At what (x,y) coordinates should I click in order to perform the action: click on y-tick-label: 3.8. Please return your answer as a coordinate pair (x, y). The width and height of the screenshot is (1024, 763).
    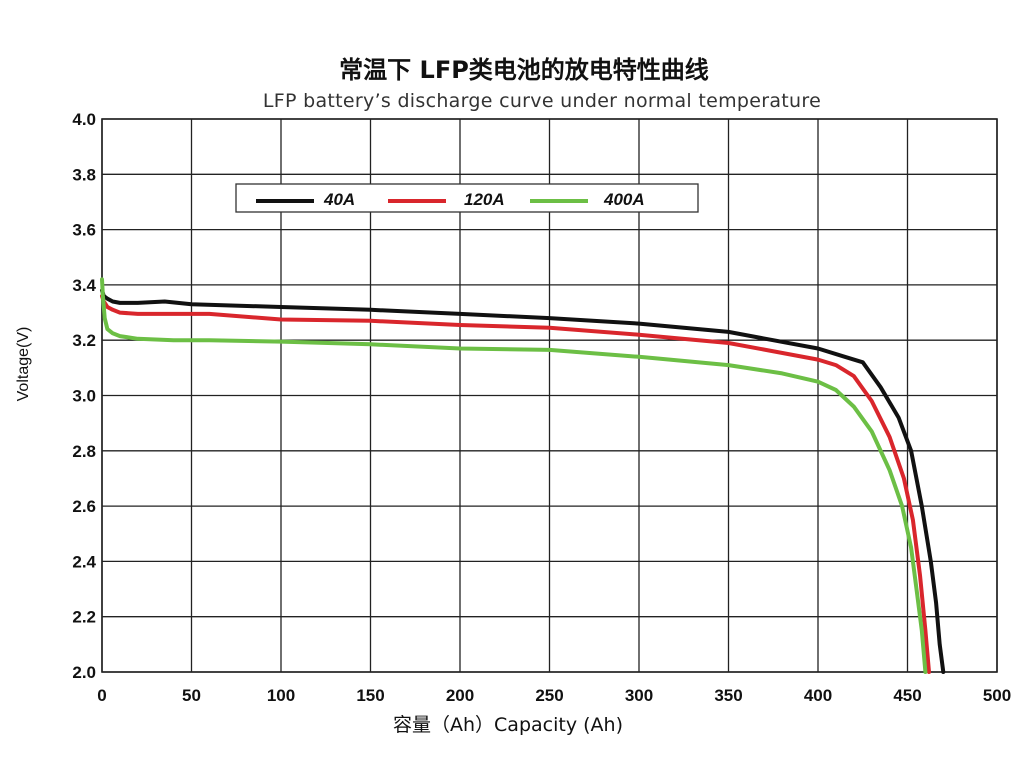
    Looking at the image, I should click on (84, 174).